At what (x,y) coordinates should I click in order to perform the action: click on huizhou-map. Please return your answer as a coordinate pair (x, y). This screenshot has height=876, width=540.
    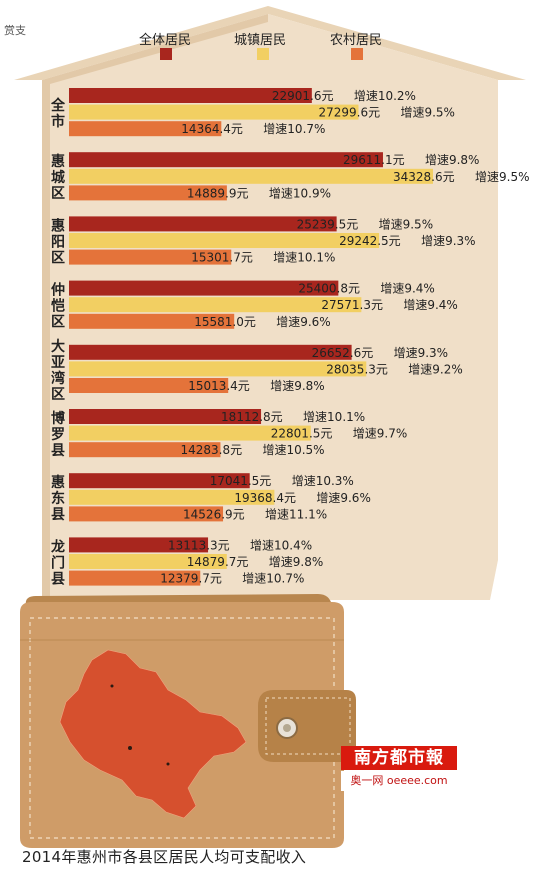
    Looking at the image, I should click on (153, 734).